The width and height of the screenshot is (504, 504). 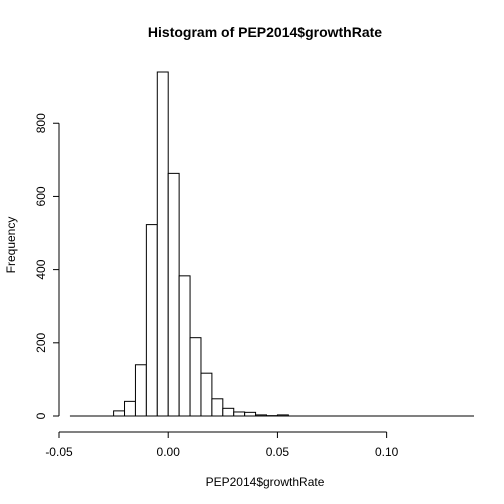 I want to click on y-axis-tick-label: 200, so click(x=41, y=342).